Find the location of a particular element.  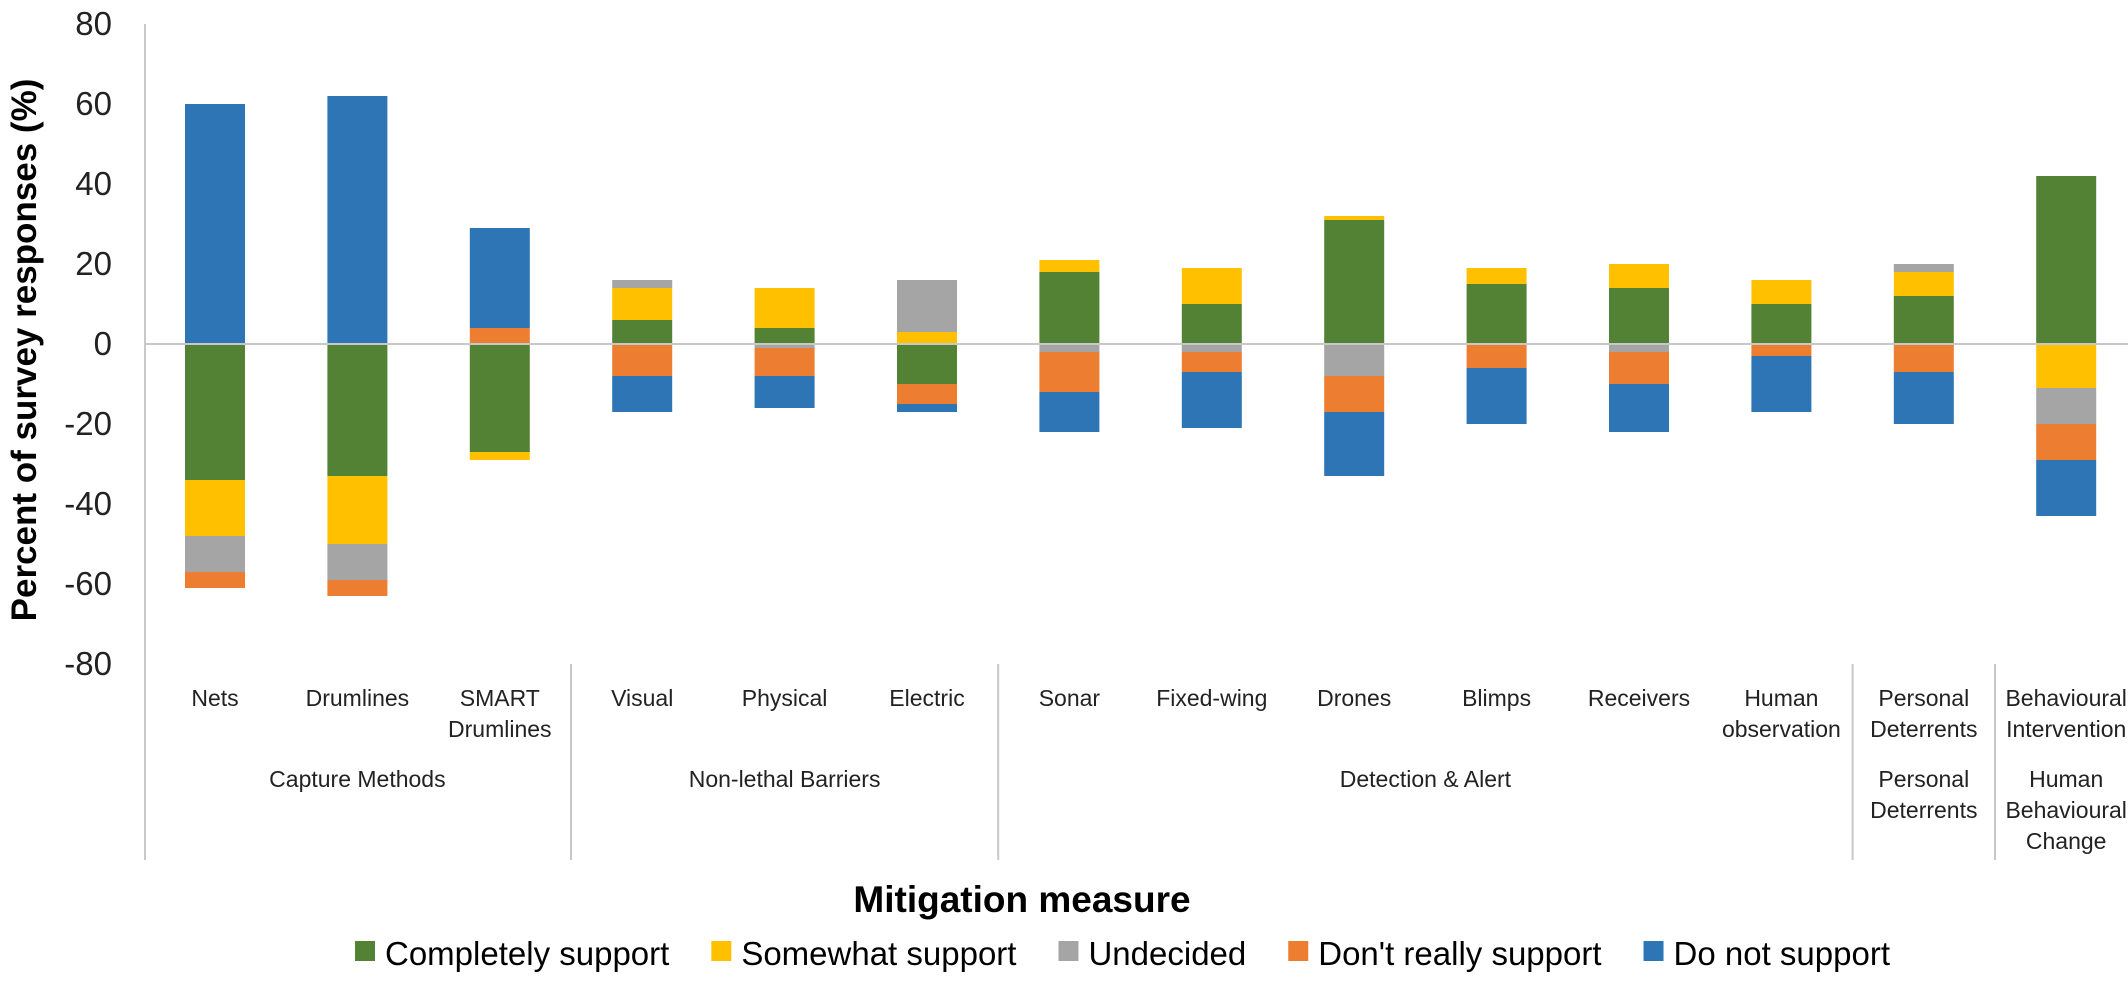

category-label: Personal is located at coordinates (1923, 698).